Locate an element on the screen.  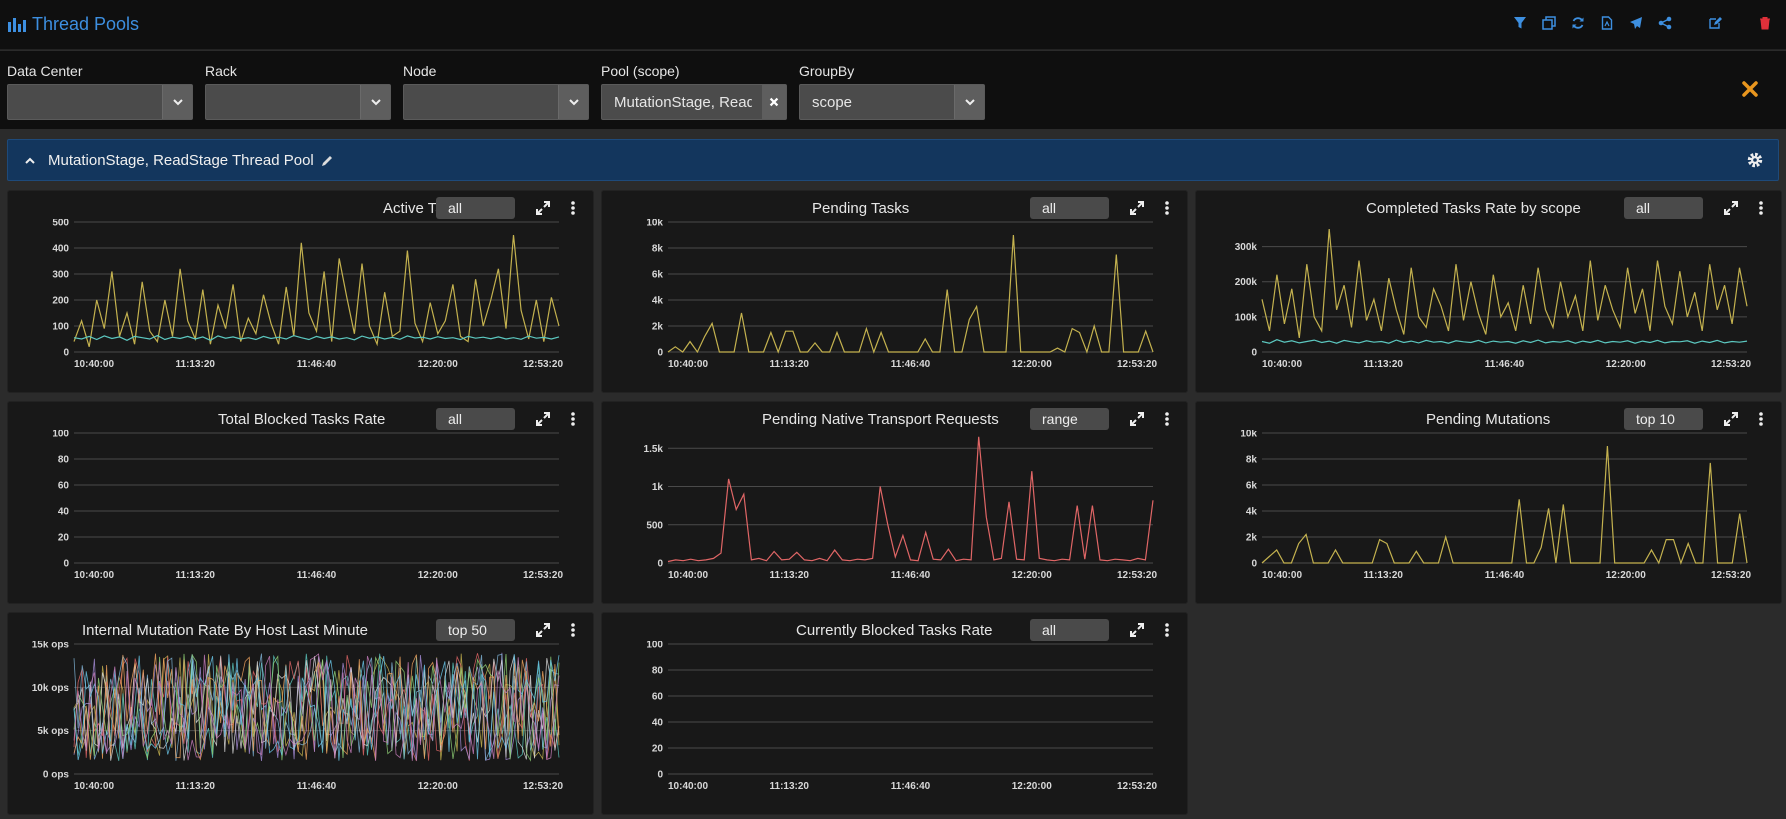
data-center-filter: Data Center is located at coordinates (100, 92).